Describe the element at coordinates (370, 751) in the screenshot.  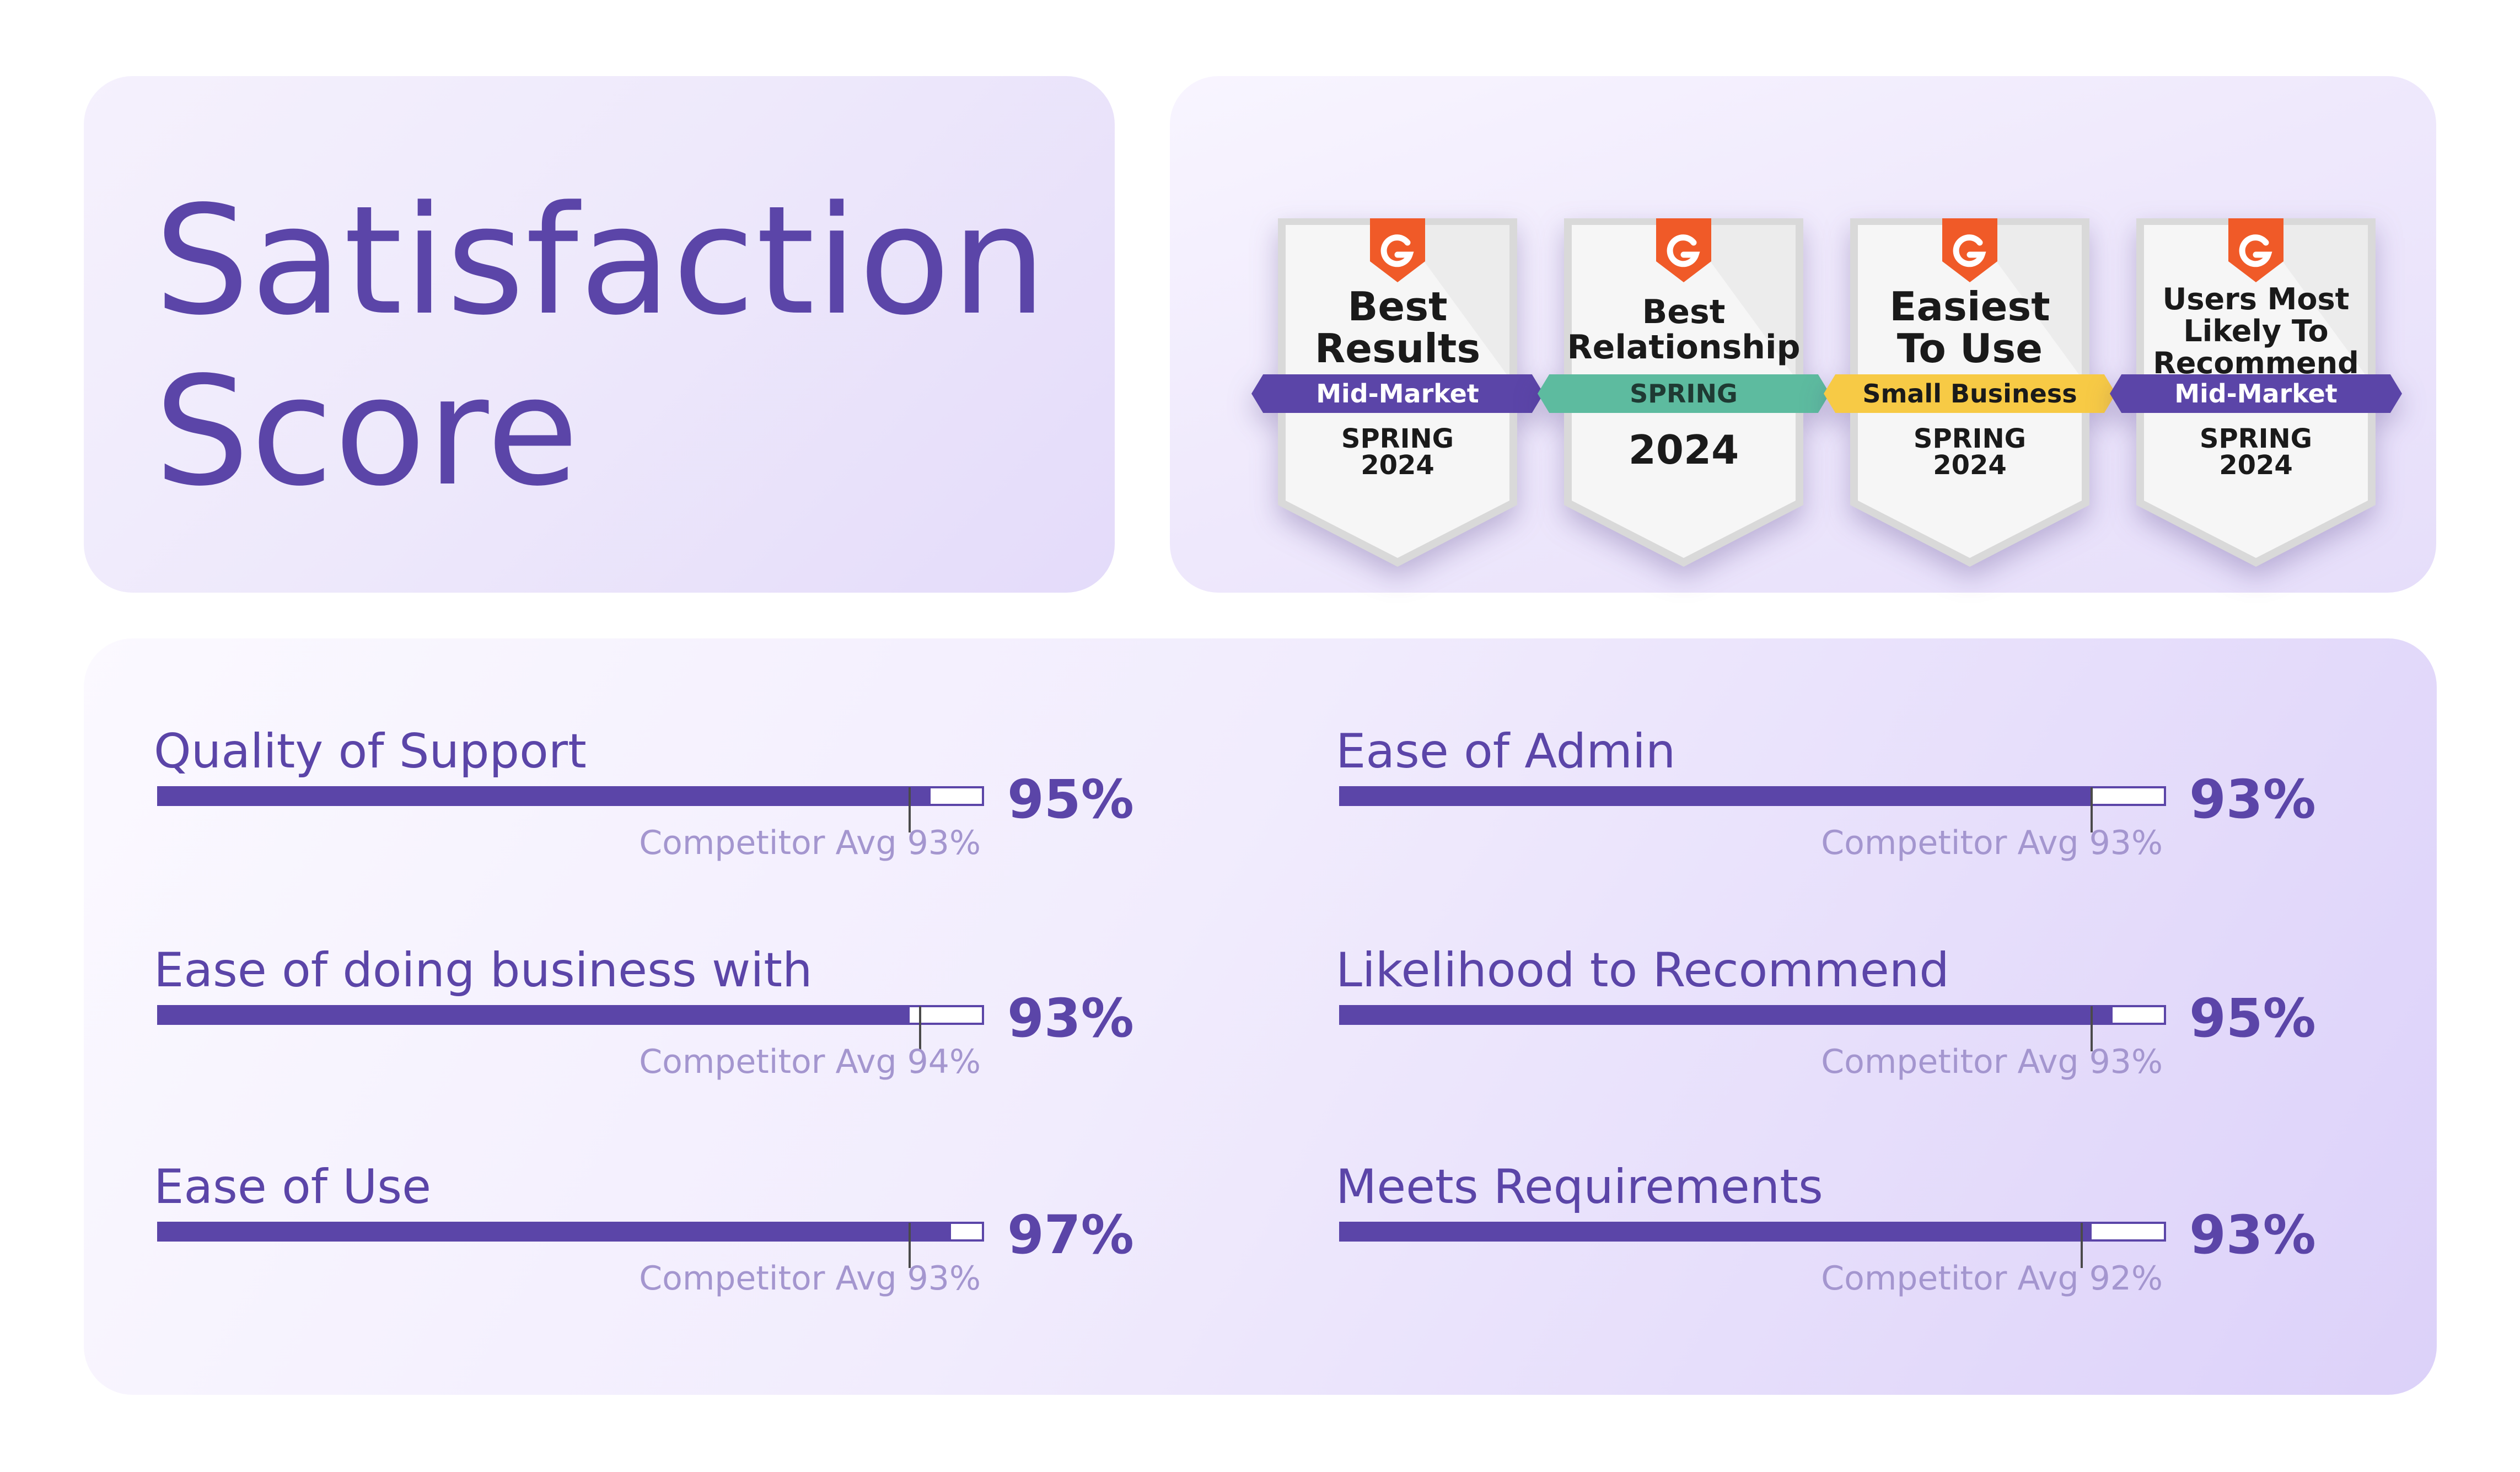
I see `metric-label: Quality of Support` at that location.